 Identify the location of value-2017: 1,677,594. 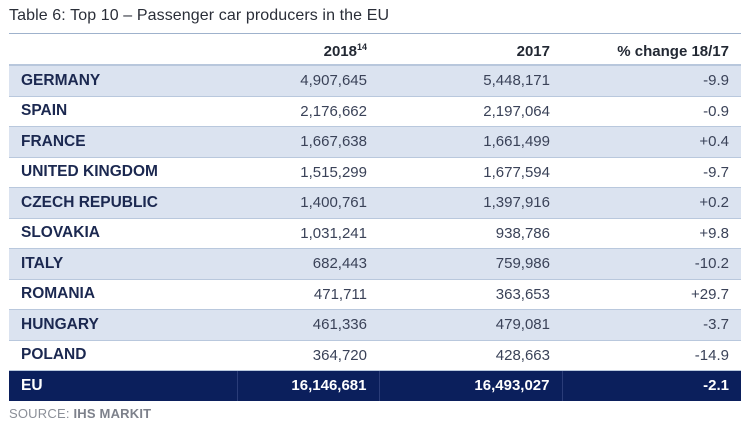
(470, 172).